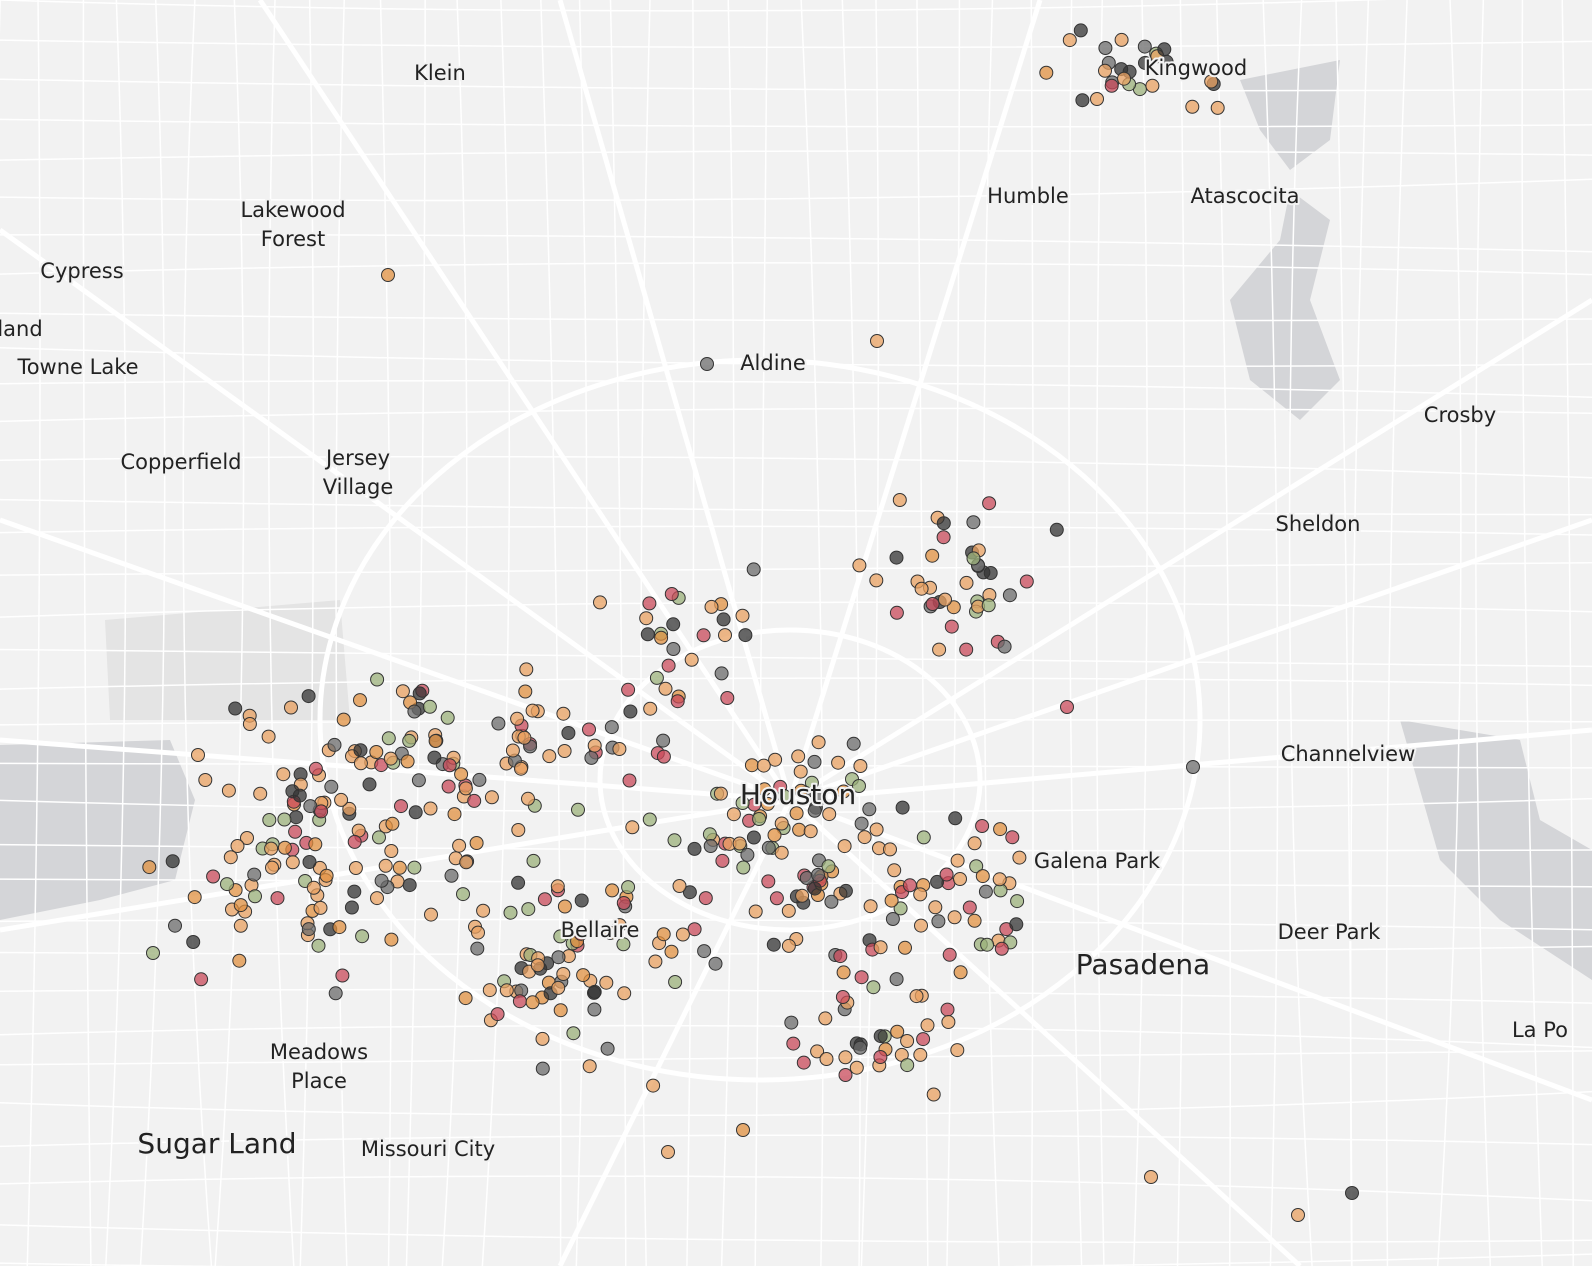 This screenshot has height=1266, width=1592. Describe the element at coordinates (292, 210) in the screenshot. I see `place-label: Lakewood` at that location.